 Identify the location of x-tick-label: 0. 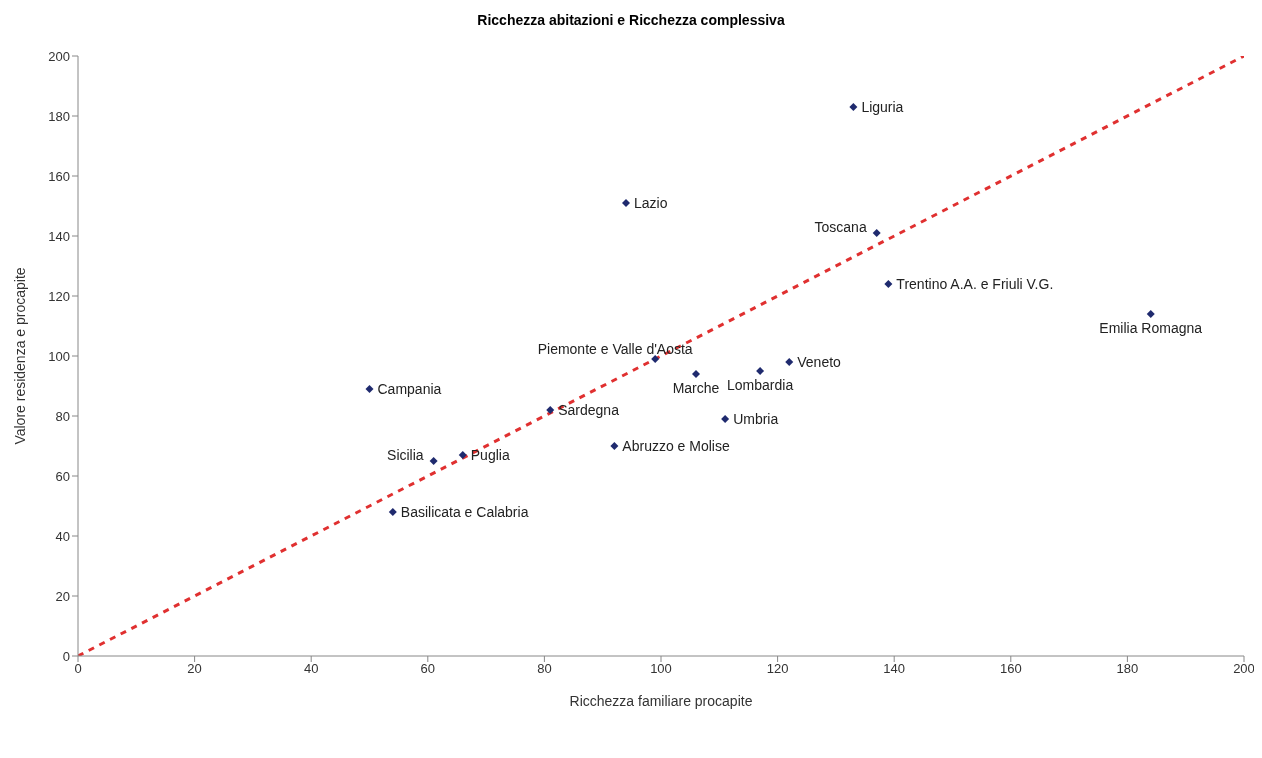
(78, 669).